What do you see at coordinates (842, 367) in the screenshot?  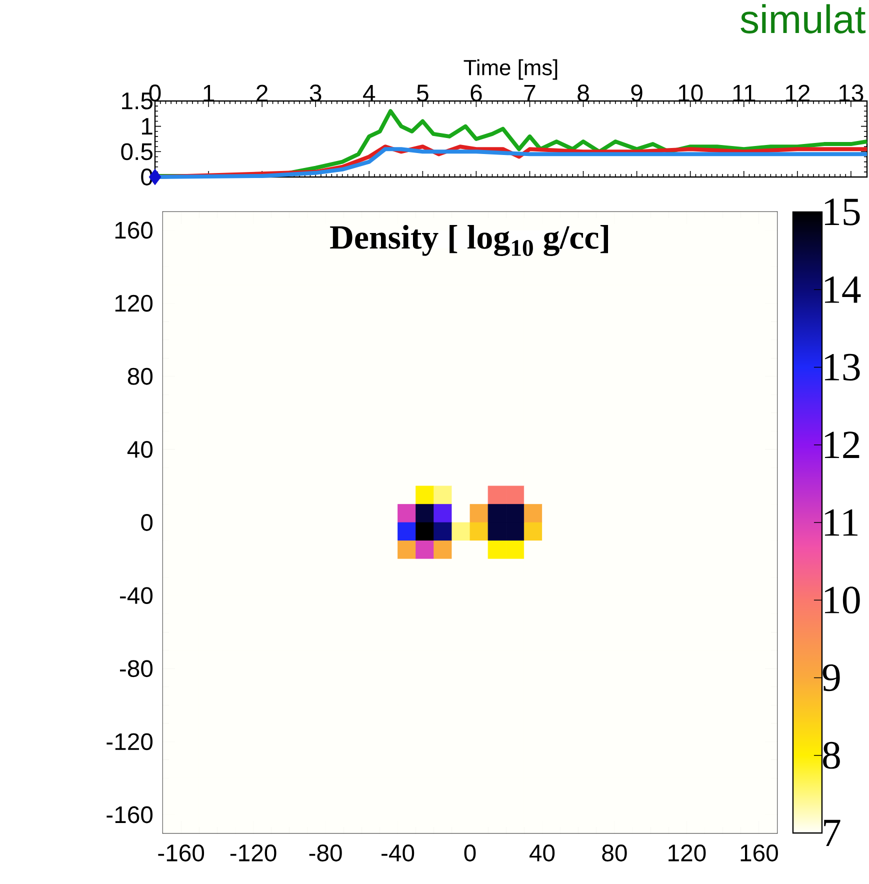 I see `color-bar-label: 13` at bounding box center [842, 367].